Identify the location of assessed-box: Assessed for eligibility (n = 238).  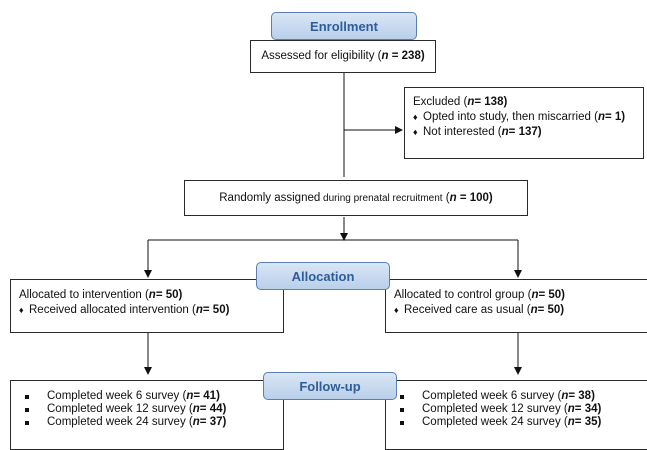
(343, 56).